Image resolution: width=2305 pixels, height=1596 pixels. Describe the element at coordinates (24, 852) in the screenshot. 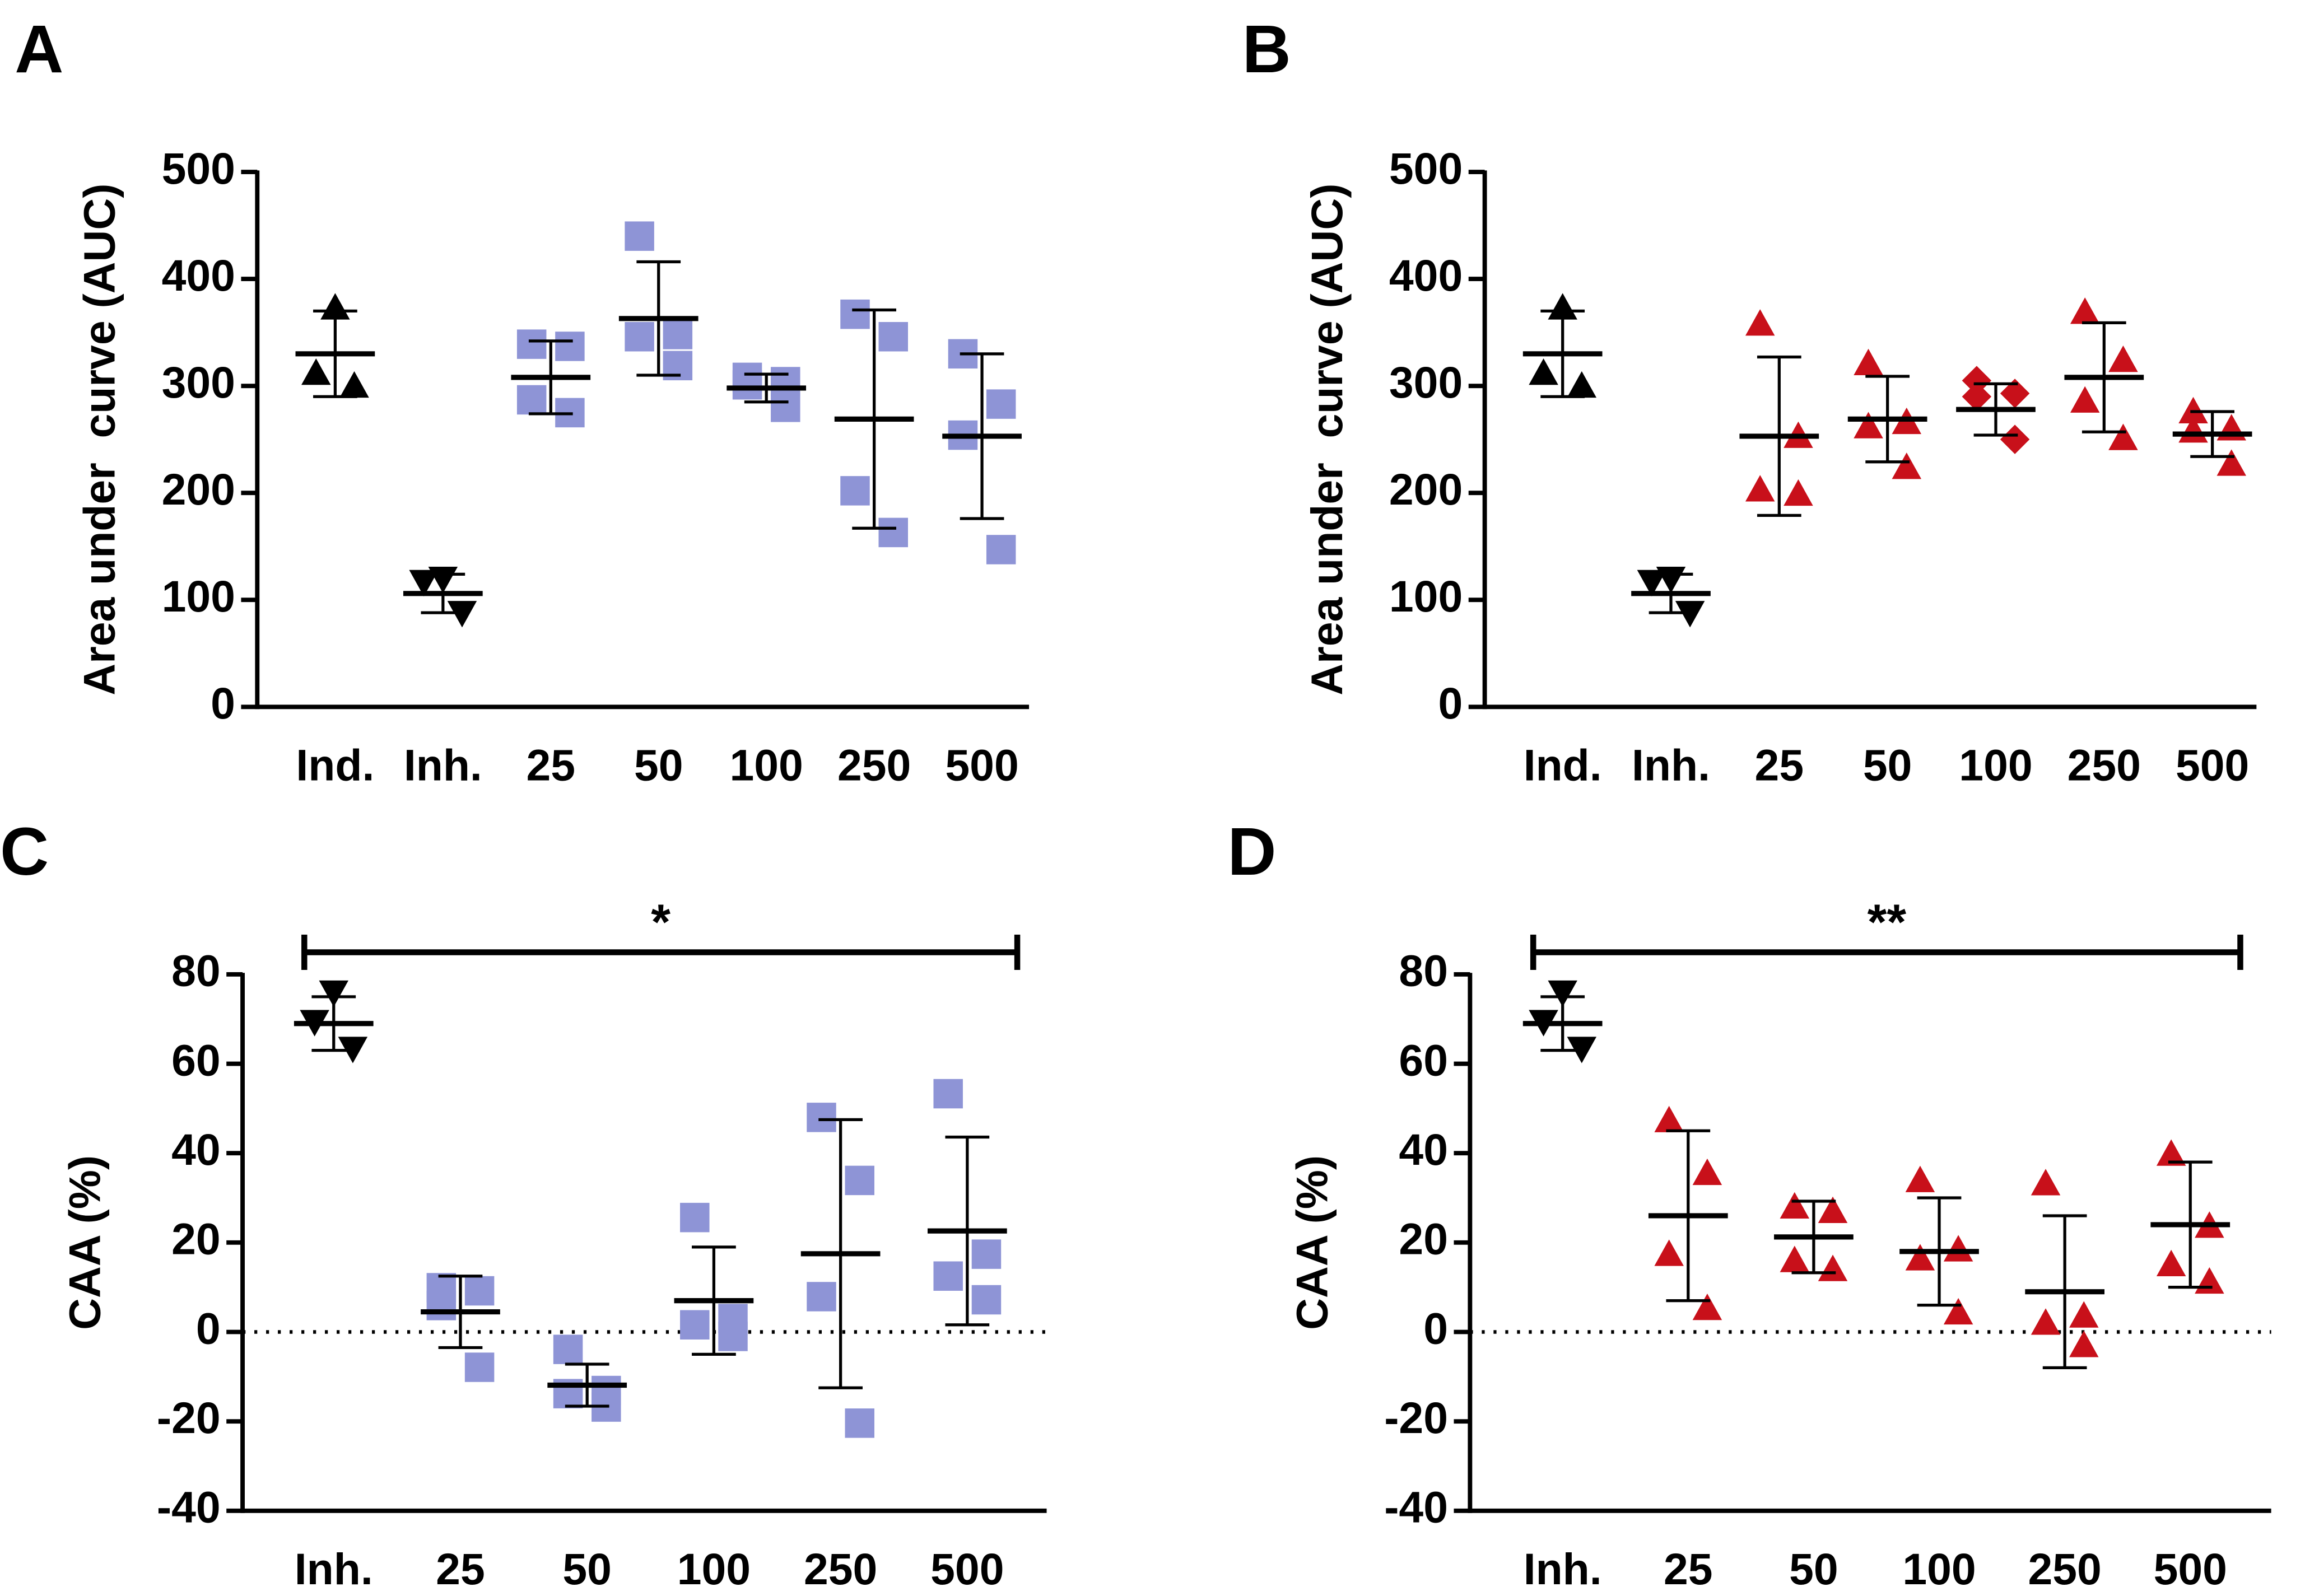

I see `panel-label: C` at that location.